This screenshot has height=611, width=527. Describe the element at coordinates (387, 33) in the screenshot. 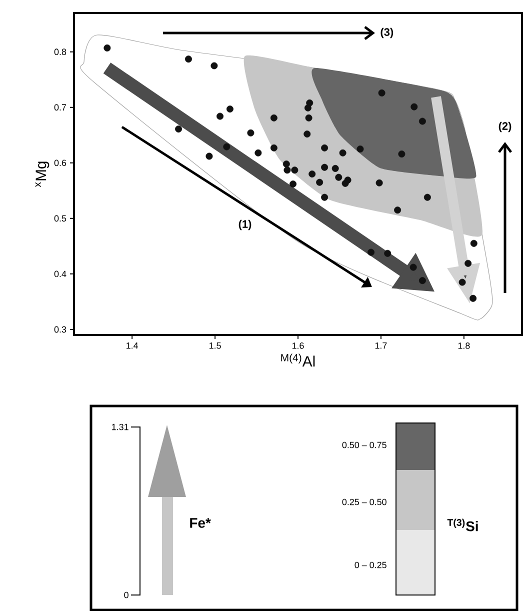

I see `annotation: (3)` at that location.